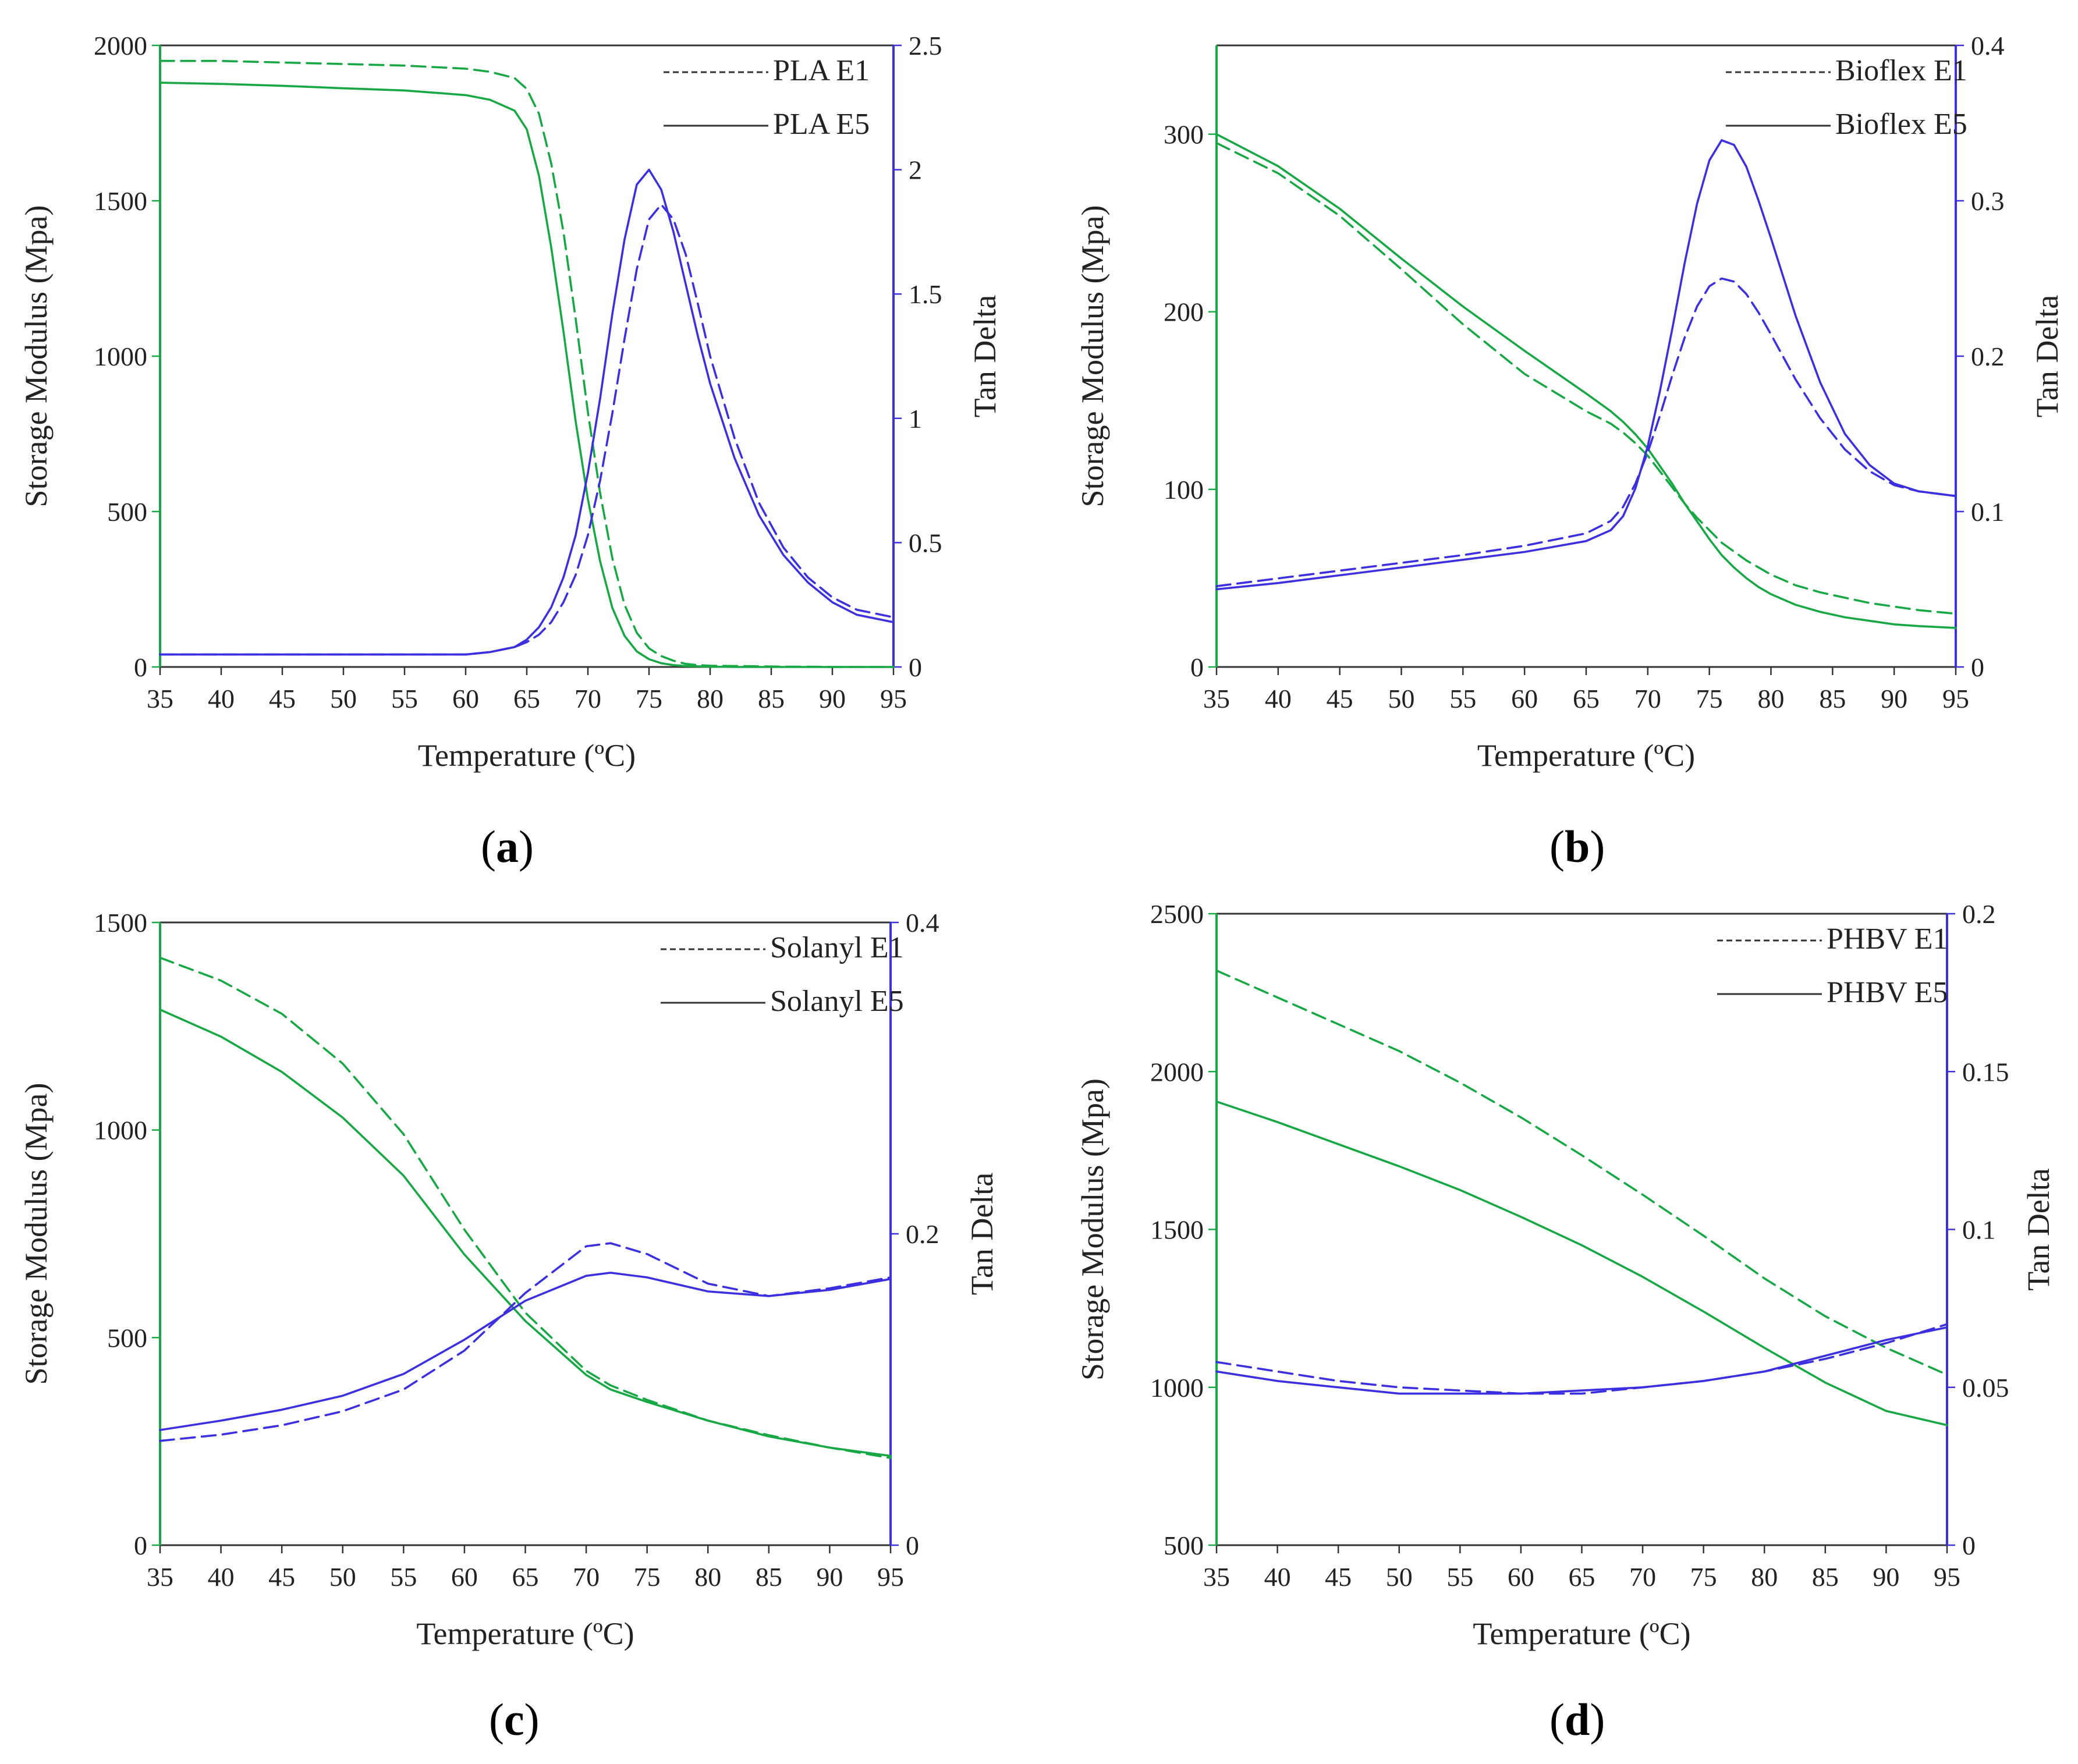 The width and height of the screenshot is (2078, 1764). Describe the element at coordinates (821, 70) in the screenshot. I see `legend-label: PLA E1` at that location.